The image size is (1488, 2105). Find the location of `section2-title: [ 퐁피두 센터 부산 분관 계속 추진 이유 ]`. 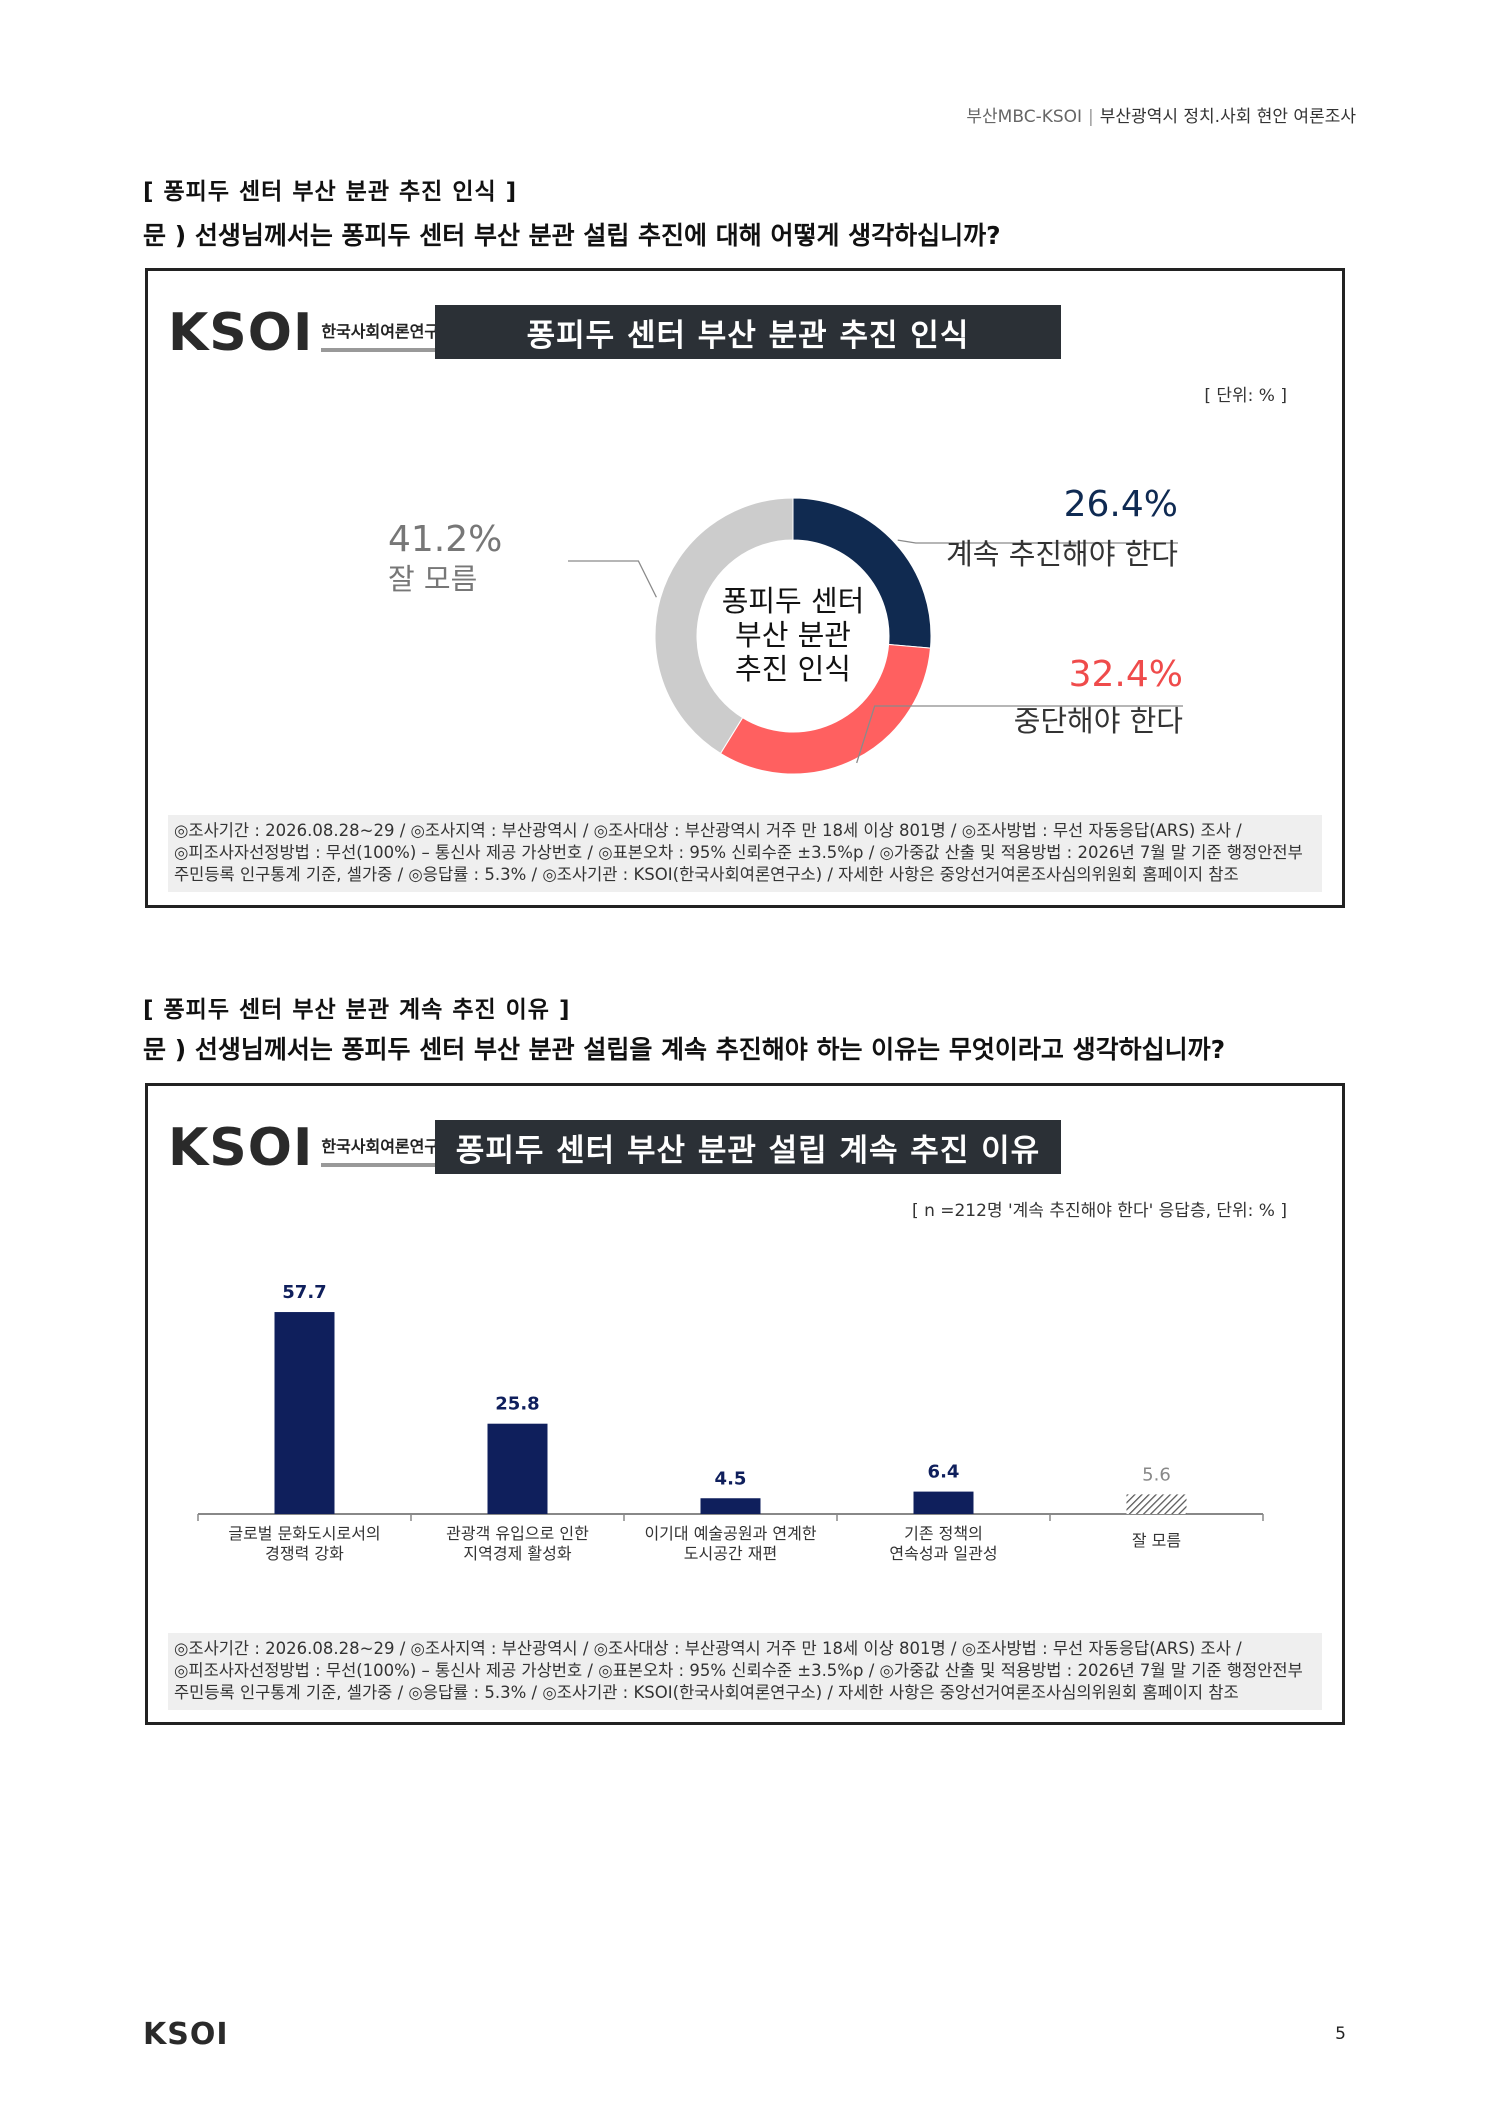

section2-title: [ 퐁피두 센터 부산 분관 계속 추진 이유 ] is located at coordinates (357, 1010).